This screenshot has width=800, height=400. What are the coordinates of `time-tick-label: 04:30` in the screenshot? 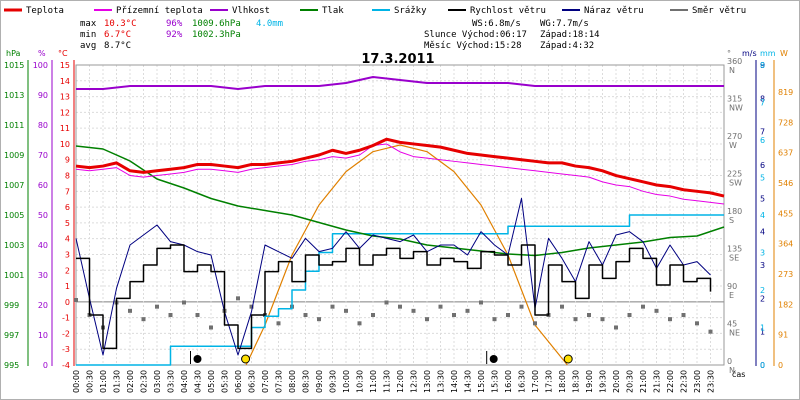 It's located at (198, 381).